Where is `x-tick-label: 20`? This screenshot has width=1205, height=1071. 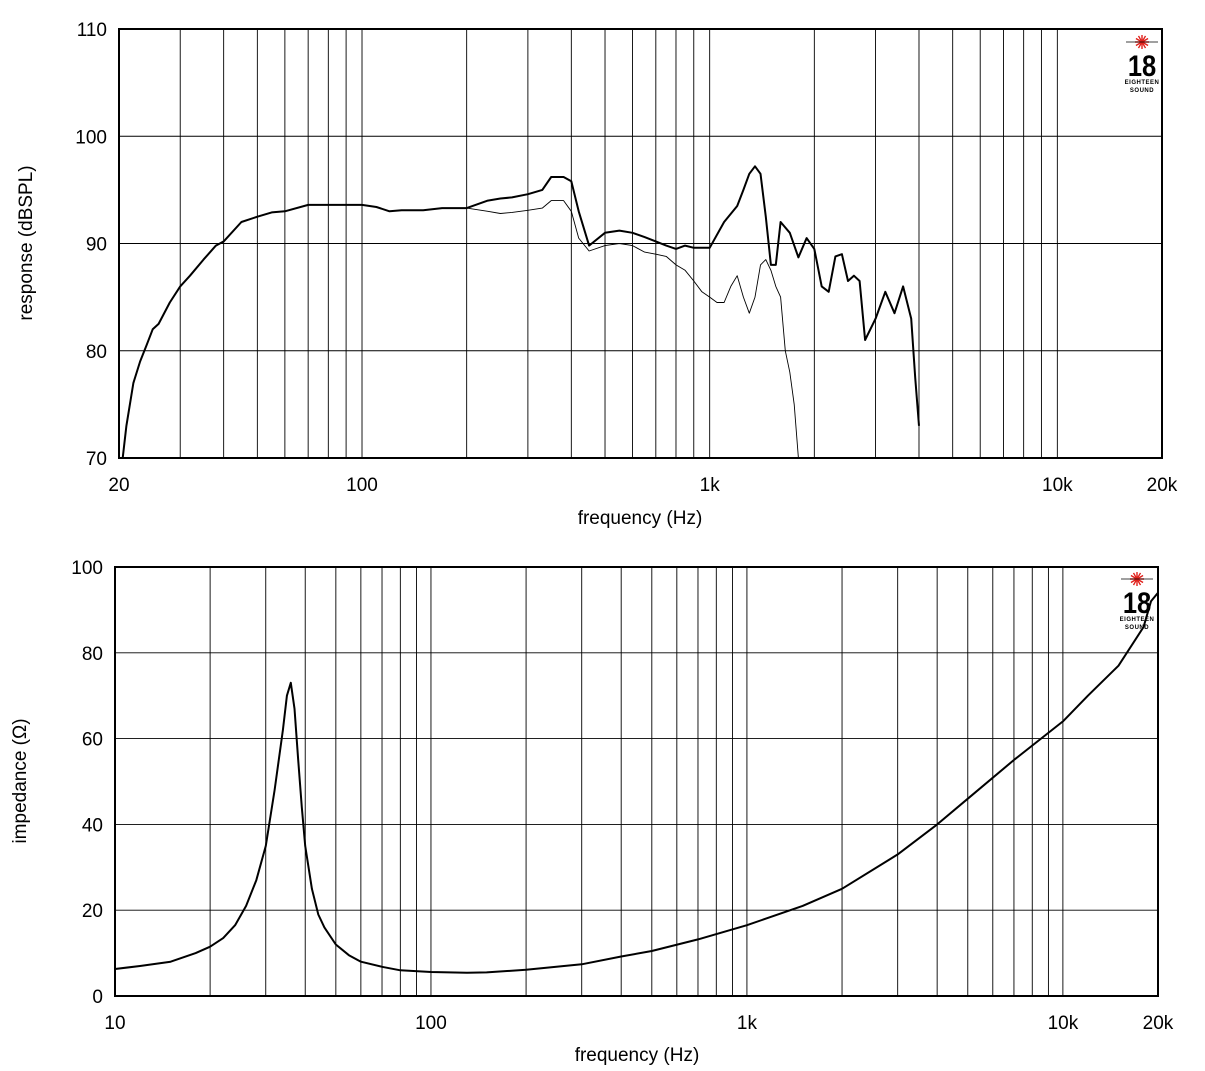
x-tick-label: 20 is located at coordinates (118, 485).